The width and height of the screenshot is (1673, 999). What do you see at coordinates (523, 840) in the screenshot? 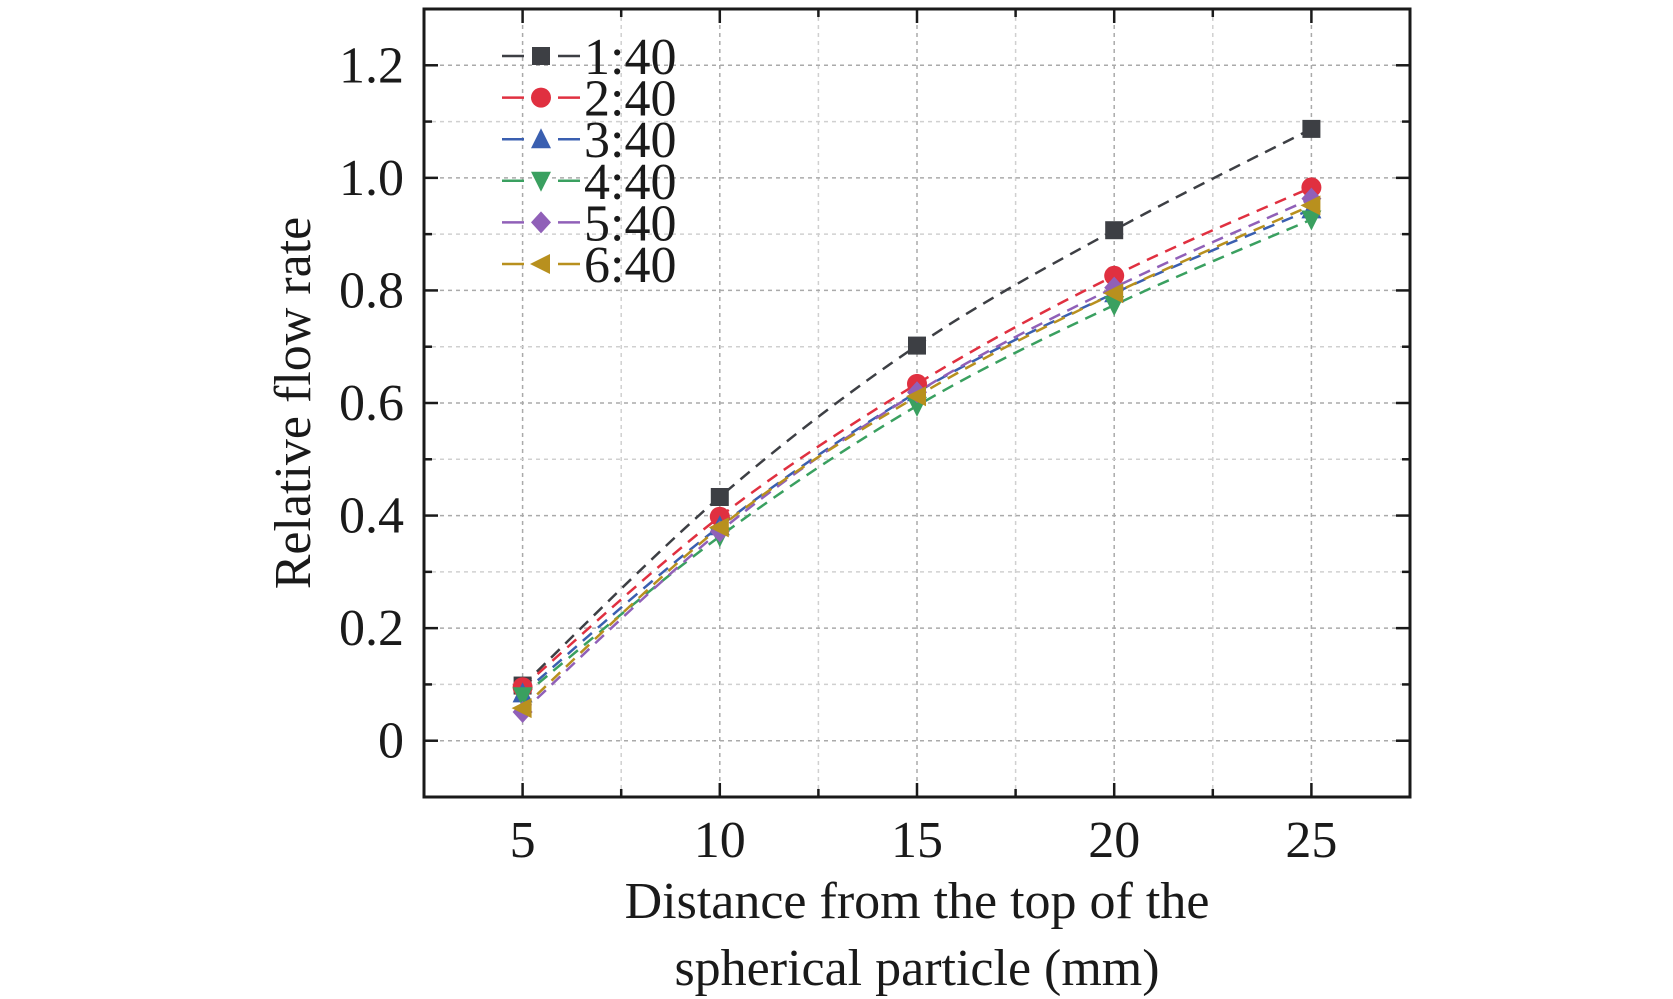
I see `x-tick-label: 5` at bounding box center [523, 840].